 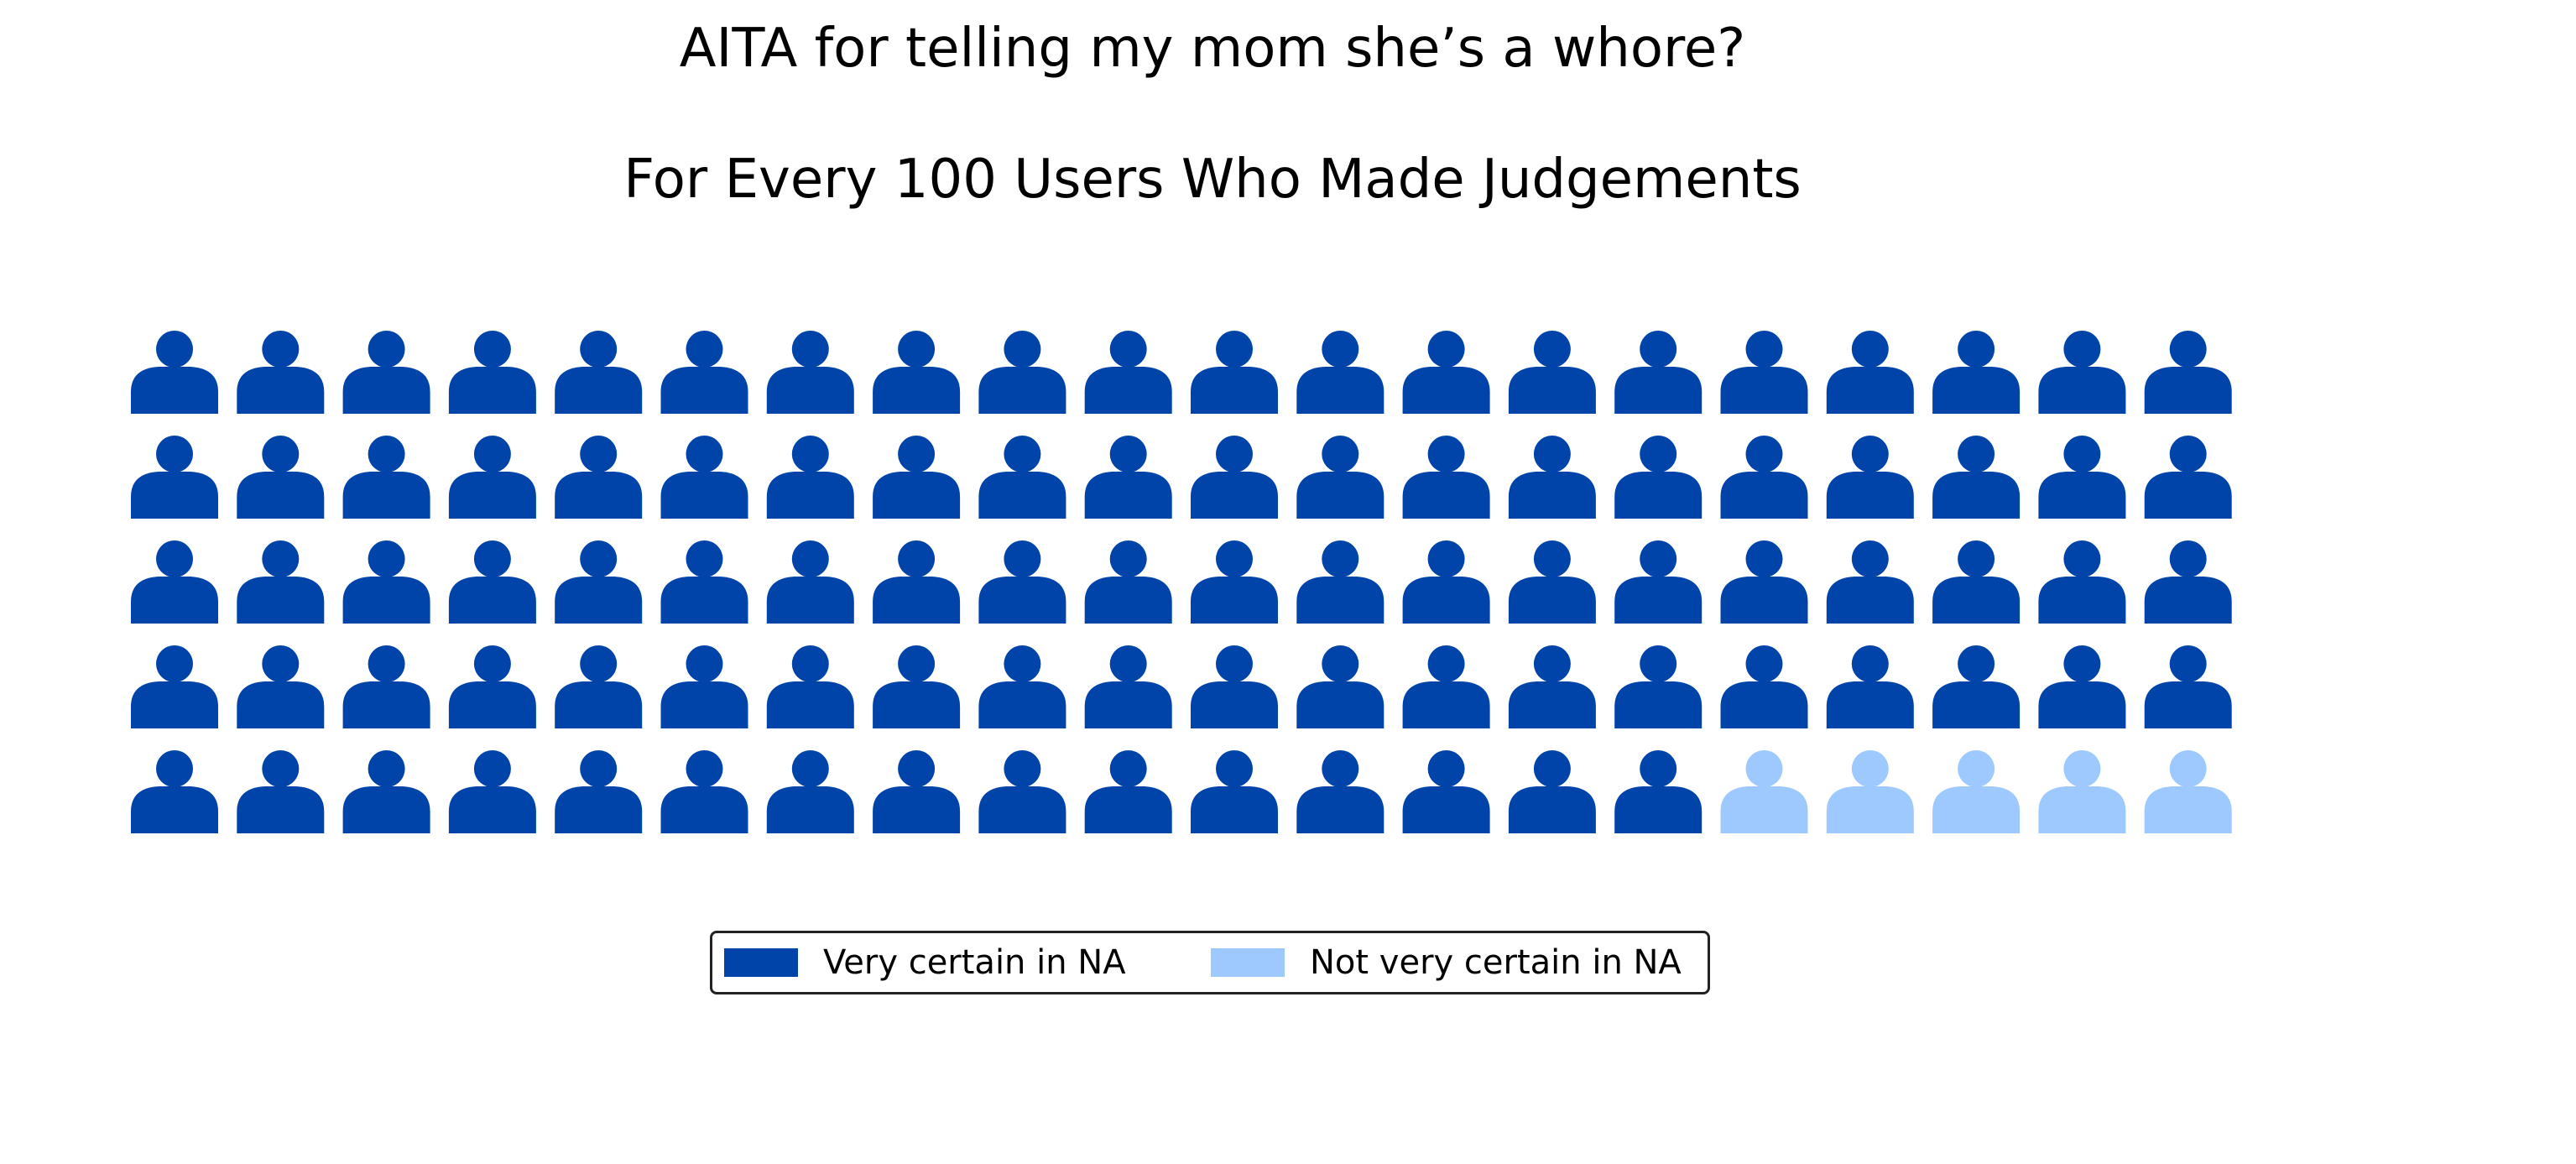 What do you see at coordinates (1496, 962) in the screenshot?
I see `legend-label-not-very-certain: Not very certain in NA` at bounding box center [1496, 962].